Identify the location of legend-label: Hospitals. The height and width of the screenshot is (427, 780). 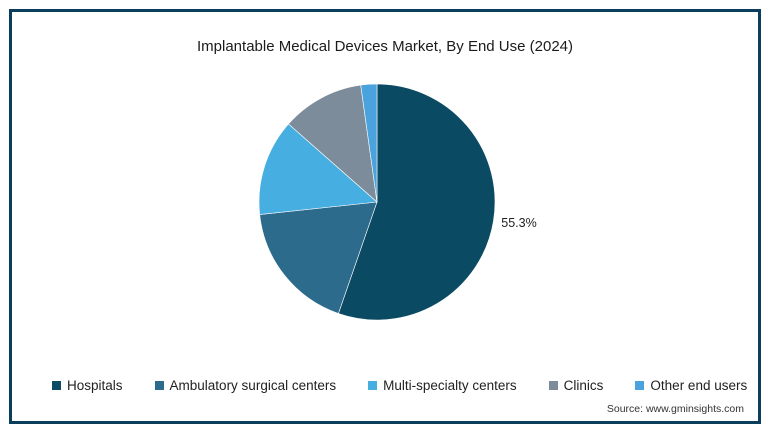
(95, 385).